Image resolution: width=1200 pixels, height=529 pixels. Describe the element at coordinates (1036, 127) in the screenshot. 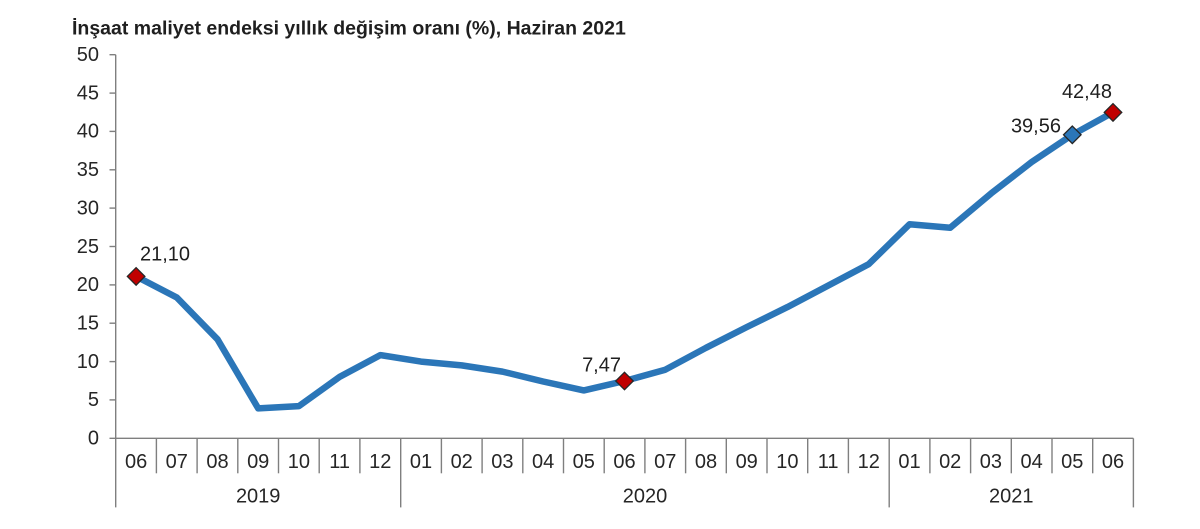

I see `svg-text: 39,56` at that location.